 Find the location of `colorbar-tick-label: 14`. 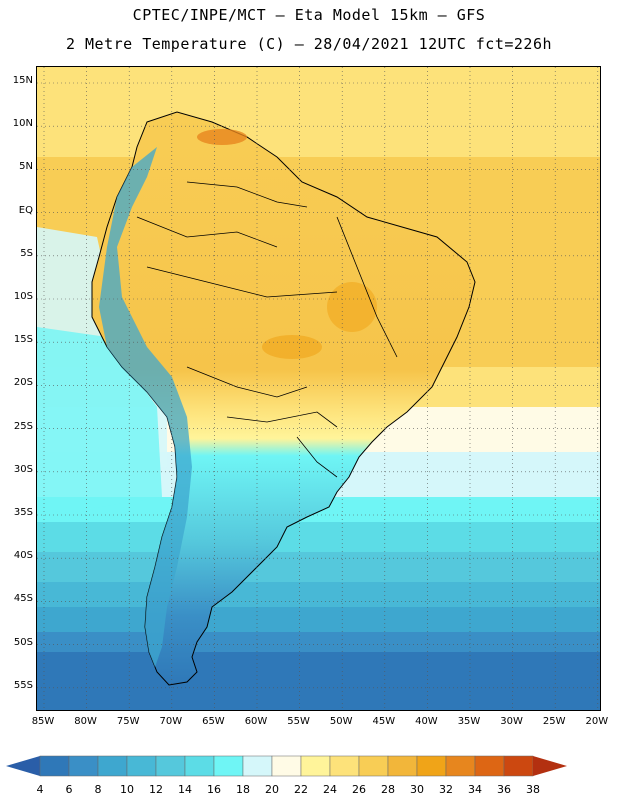

colorbar-tick-label: 14 is located at coordinates (185, 789).